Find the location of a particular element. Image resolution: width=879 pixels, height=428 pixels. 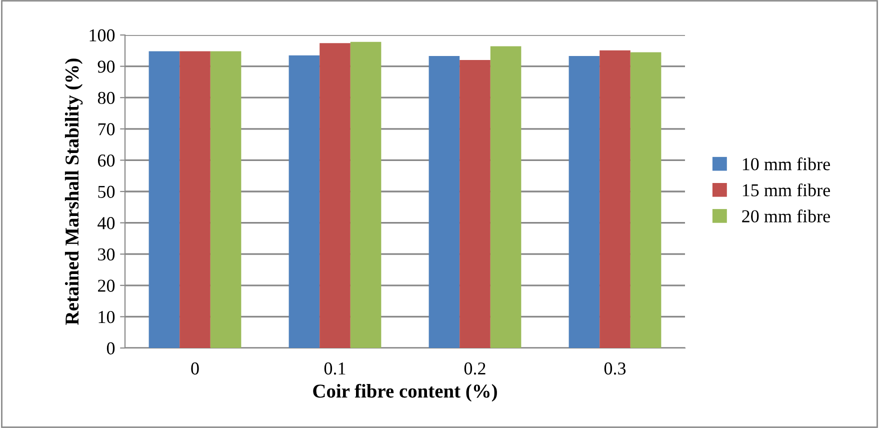

legend-label: 15 mm fibre is located at coordinates (786, 189).